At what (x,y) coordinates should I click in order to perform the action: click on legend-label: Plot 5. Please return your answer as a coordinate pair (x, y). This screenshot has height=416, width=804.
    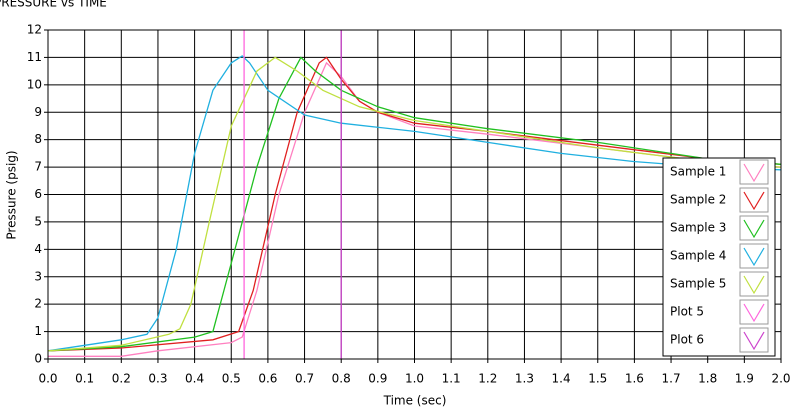
    Looking at the image, I should click on (687, 312).